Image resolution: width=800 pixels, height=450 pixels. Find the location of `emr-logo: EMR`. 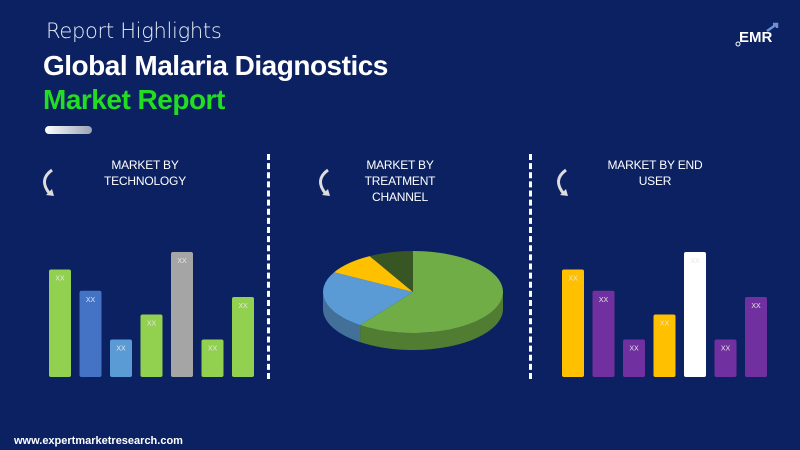

emr-logo: EMR is located at coordinates (758, 34).